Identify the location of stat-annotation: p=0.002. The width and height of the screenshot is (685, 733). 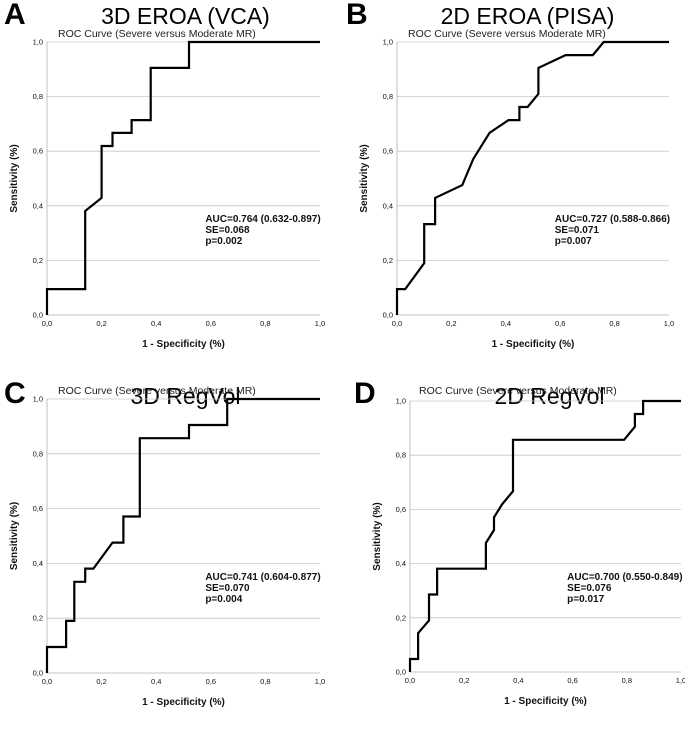
(223, 241).